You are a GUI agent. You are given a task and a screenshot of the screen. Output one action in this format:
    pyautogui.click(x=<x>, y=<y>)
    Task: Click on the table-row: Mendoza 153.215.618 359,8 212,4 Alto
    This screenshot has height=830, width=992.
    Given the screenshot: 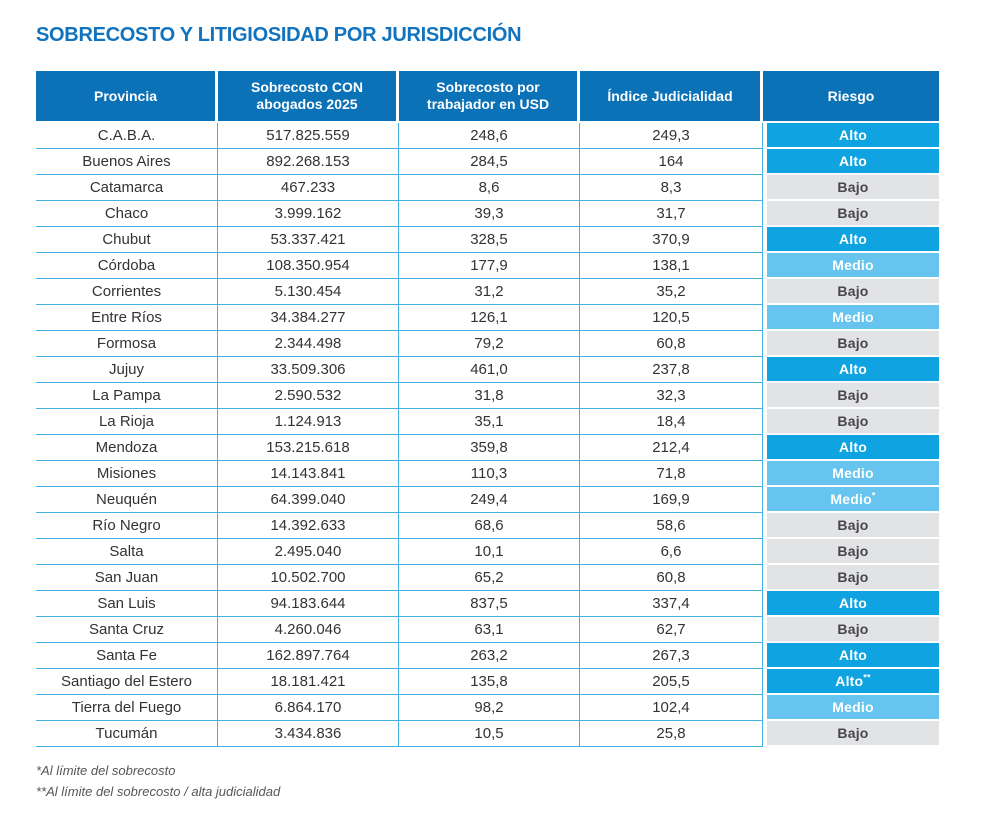 What is the action you would take?
    pyautogui.click(x=487, y=448)
    